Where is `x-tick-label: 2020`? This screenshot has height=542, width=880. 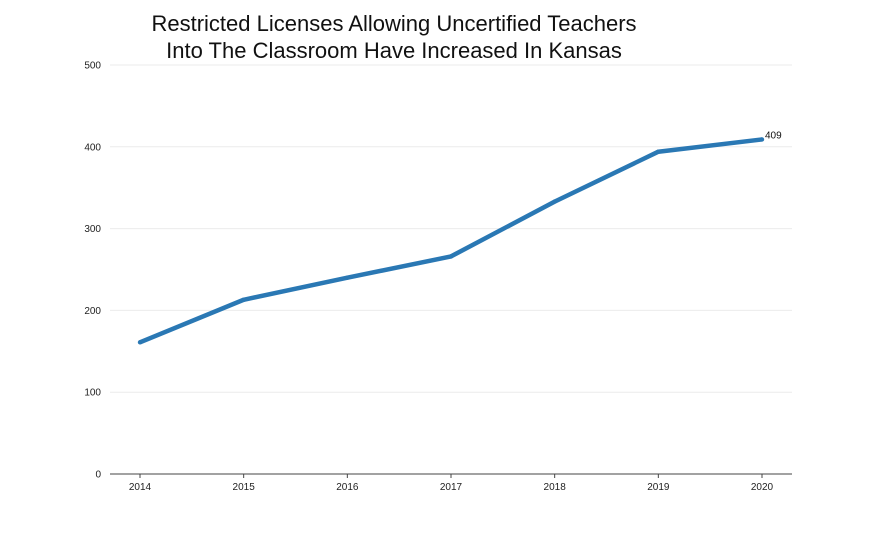 x-tick-label: 2020 is located at coordinates (762, 487).